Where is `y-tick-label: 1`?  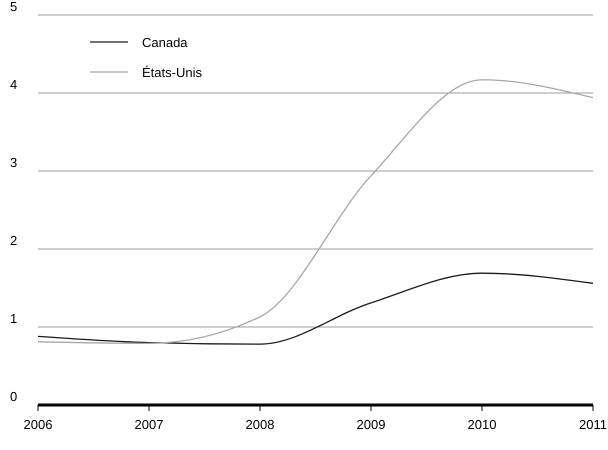
y-tick-label: 1 is located at coordinates (14, 318).